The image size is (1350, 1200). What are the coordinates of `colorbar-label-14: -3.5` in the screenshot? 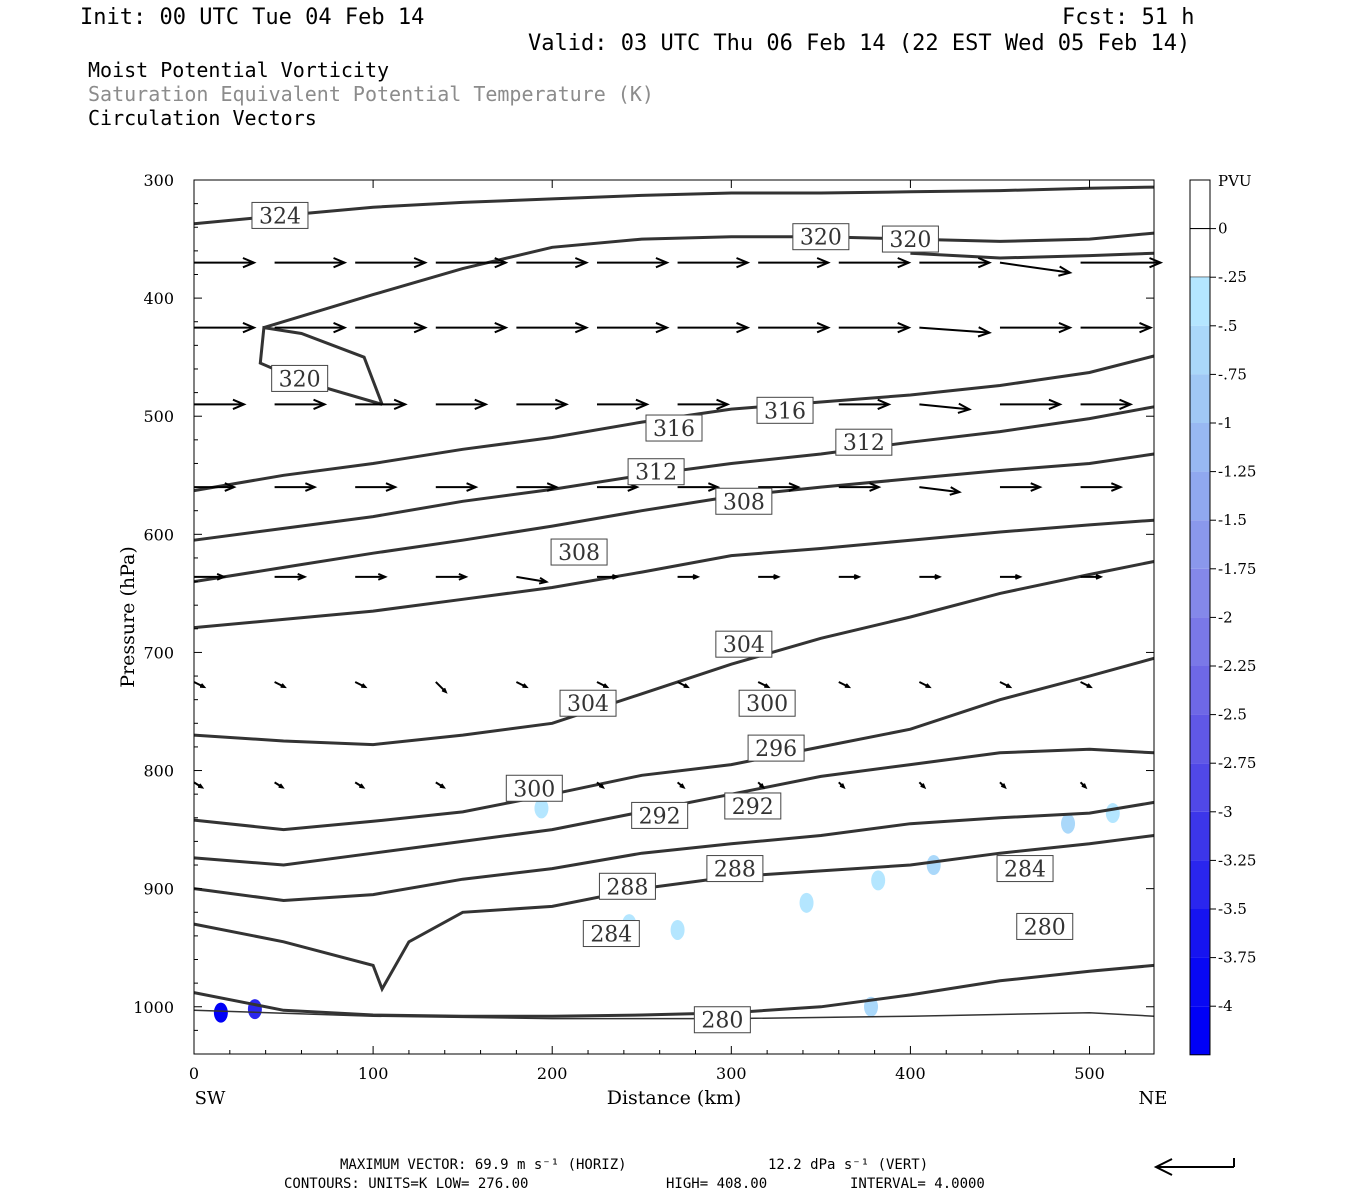 It's located at (1232, 909).